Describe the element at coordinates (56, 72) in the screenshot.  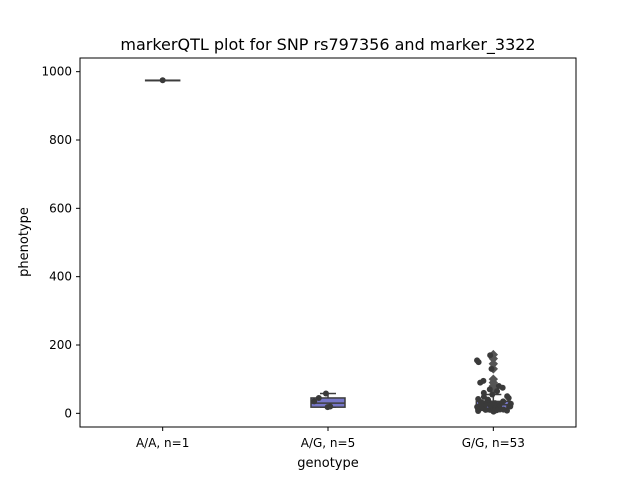
I see `y-tick-label: 1000` at that location.